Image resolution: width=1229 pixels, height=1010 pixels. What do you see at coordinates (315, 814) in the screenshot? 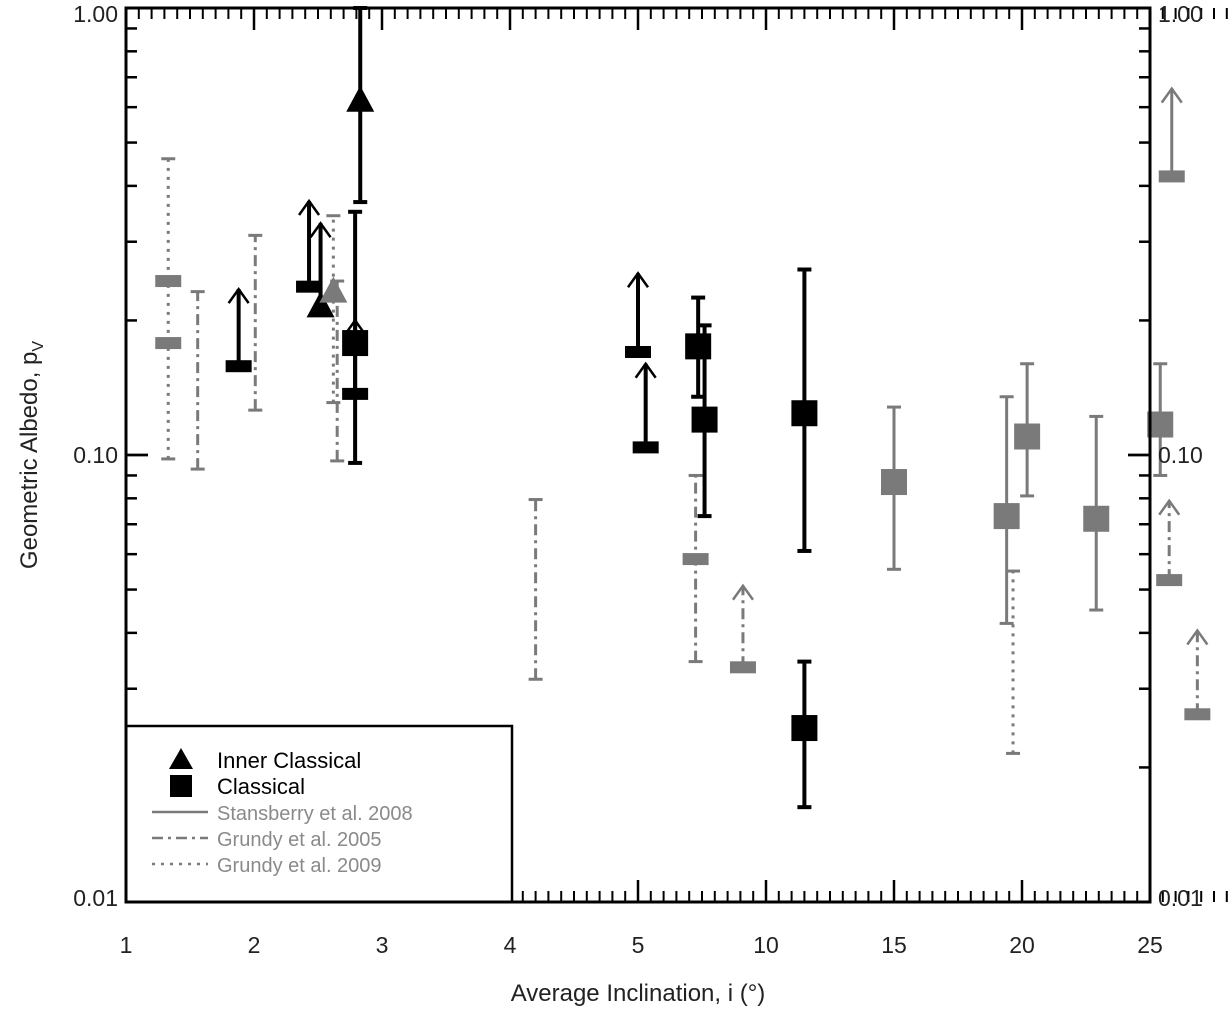
I see `legend-label: Stansberry et al. 2008` at bounding box center [315, 814].